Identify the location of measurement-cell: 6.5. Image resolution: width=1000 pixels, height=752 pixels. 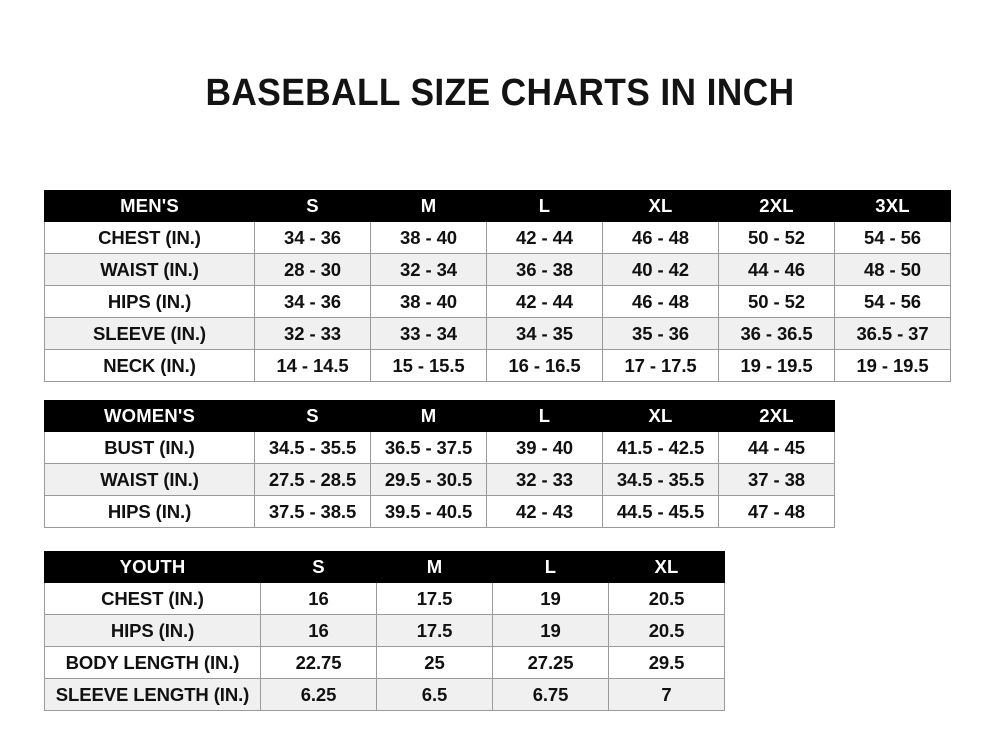
(434, 694).